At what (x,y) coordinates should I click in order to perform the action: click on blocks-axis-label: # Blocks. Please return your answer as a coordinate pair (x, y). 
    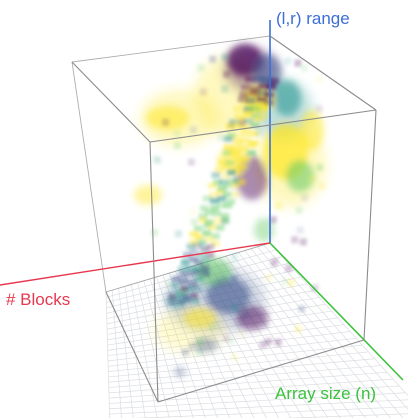
    Looking at the image, I should click on (38, 299).